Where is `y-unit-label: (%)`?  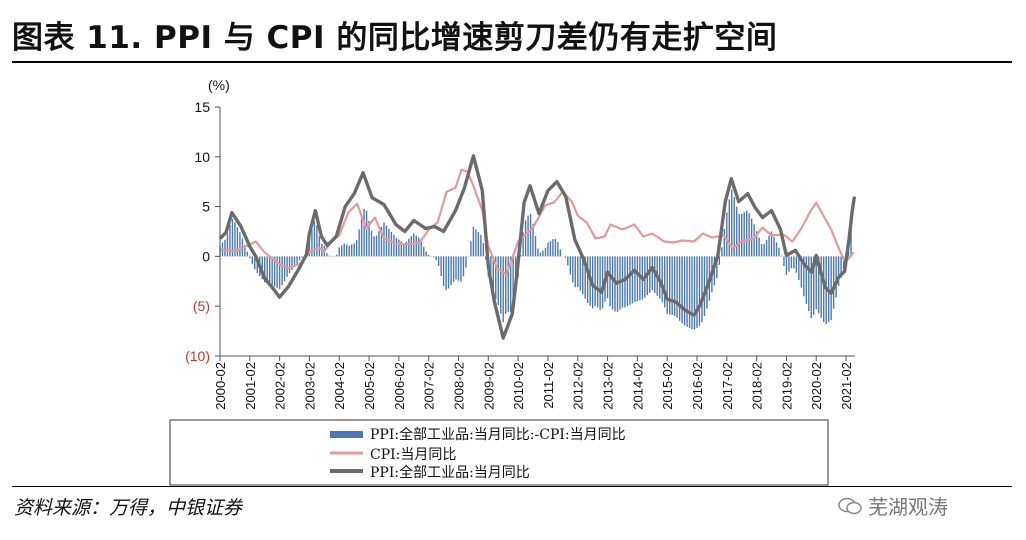 y-unit-label: (%) is located at coordinates (219, 85).